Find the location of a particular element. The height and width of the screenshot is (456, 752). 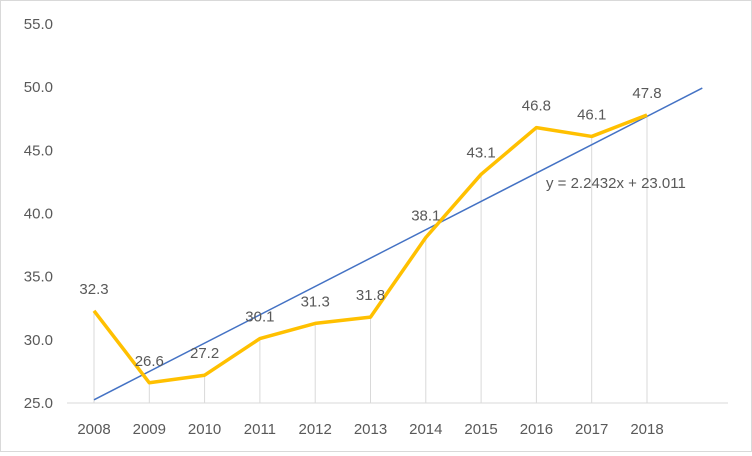

x-tick-label: 2015 is located at coordinates (480, 429).